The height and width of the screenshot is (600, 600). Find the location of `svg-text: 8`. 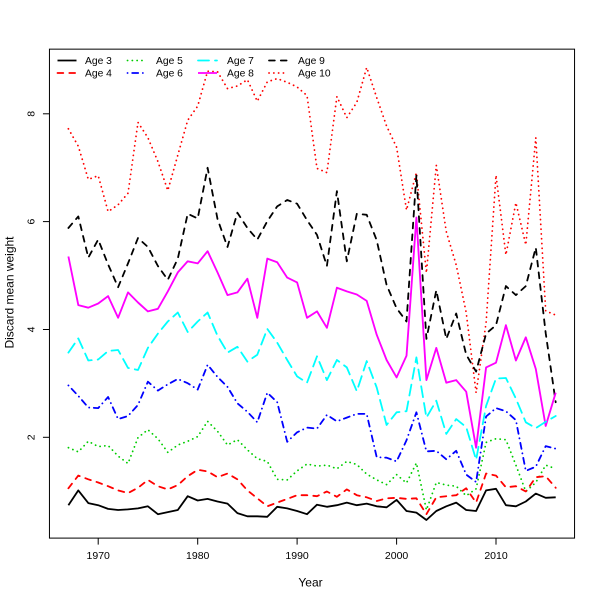

svg-text: 8 is located at coordinates (32, 114).